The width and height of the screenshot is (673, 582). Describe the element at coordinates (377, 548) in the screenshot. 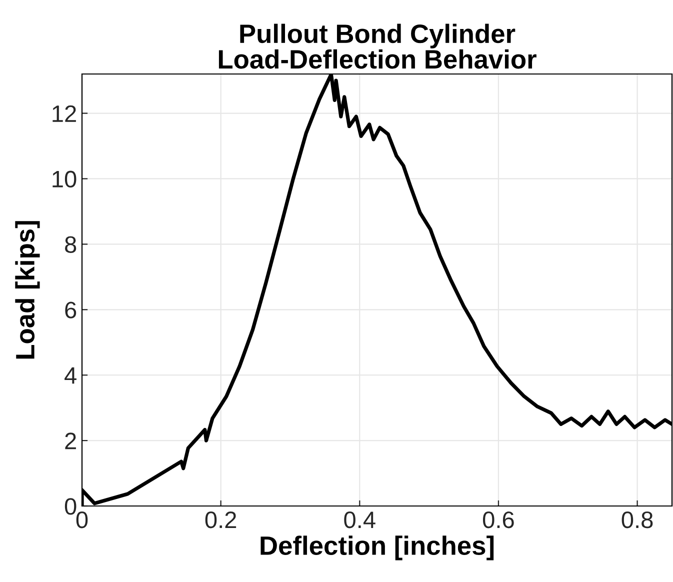

I see `x-axis-title: Deflection [inches]` at that location.